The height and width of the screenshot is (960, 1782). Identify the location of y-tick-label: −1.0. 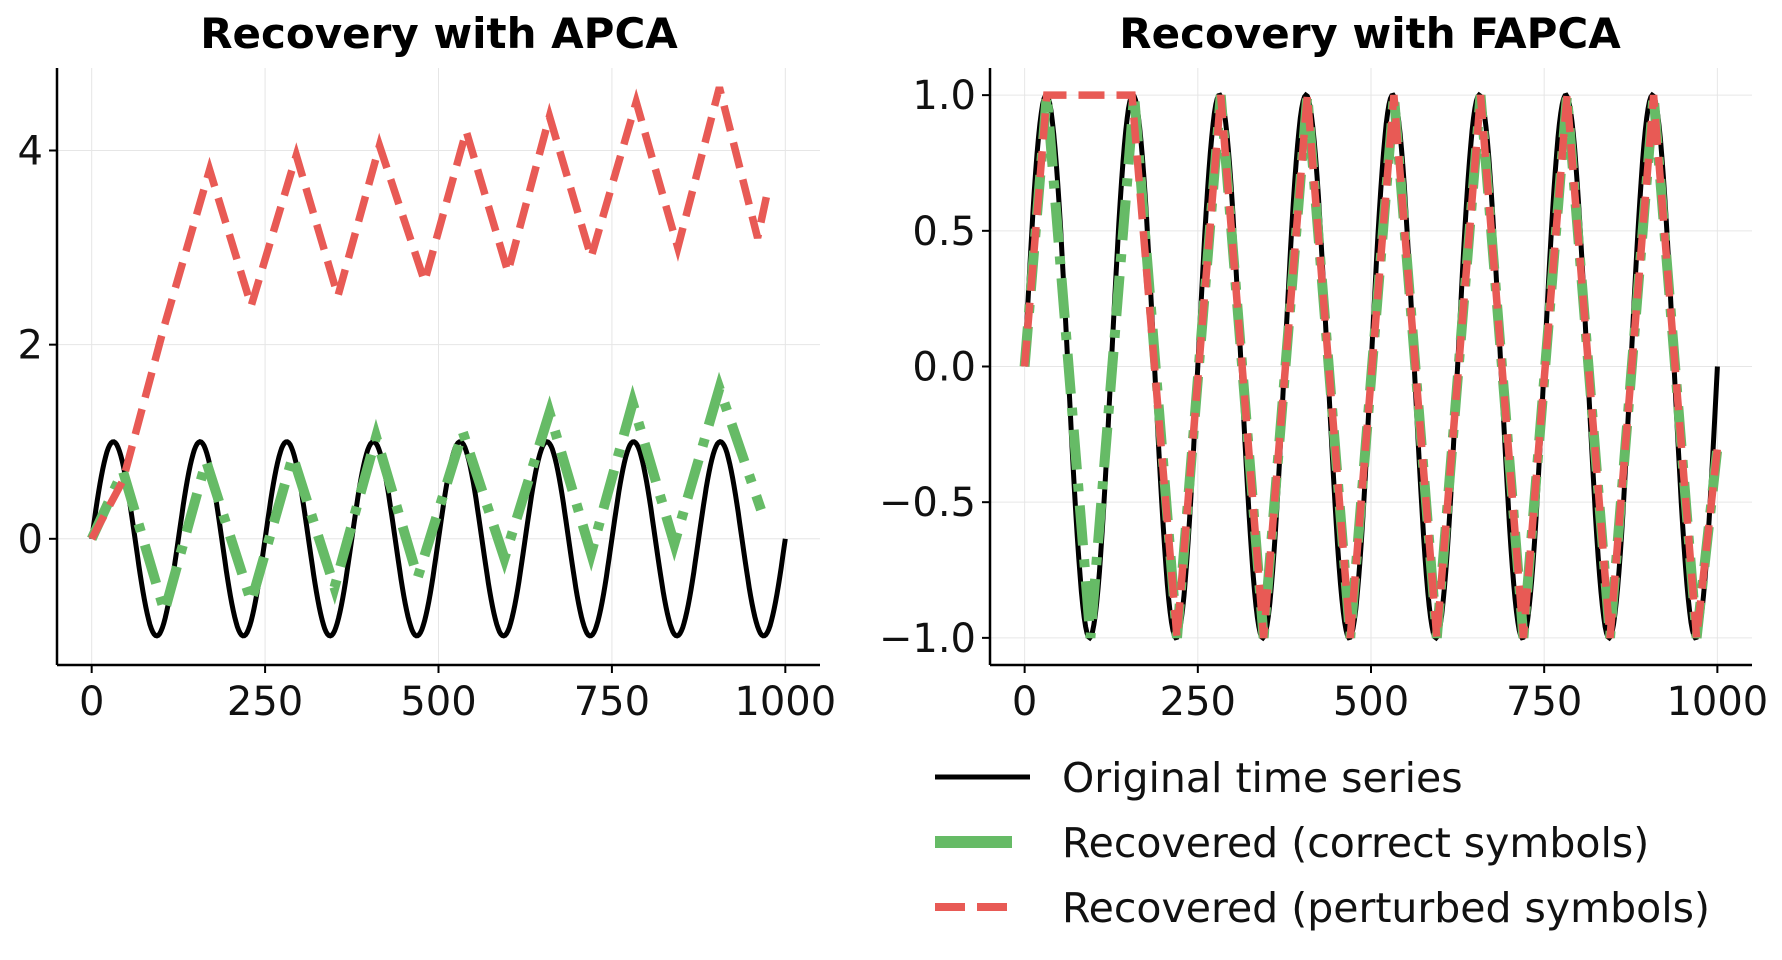
(927, 639).